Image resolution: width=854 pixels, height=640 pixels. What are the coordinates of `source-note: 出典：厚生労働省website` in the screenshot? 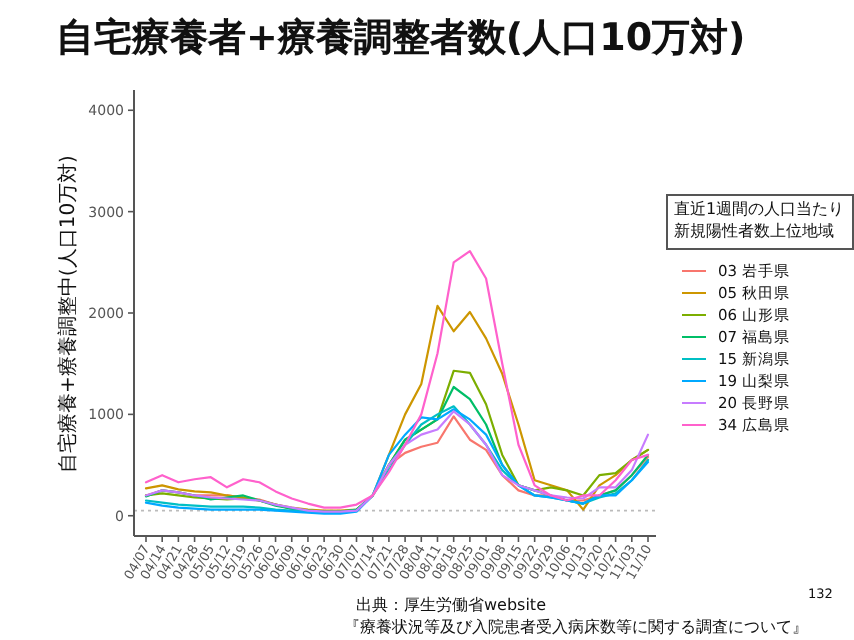 It's located at (451, 605).